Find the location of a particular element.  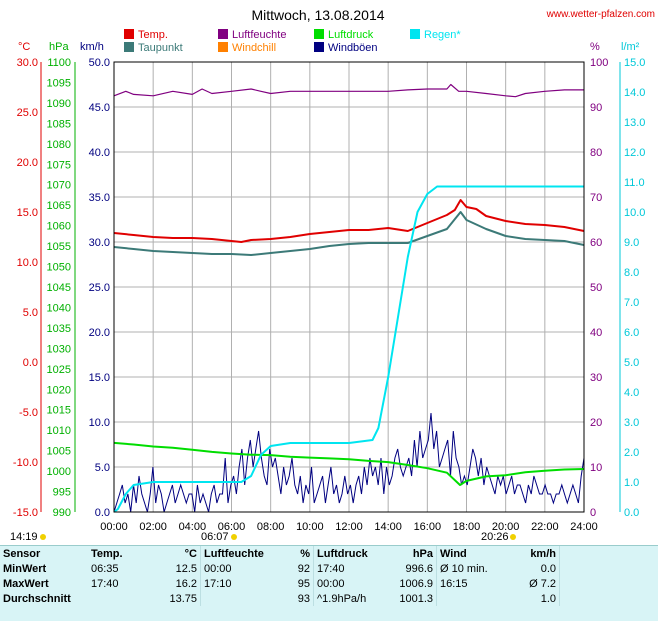

rain-tick-label: 5.0 is located at coordinates (631, 363).